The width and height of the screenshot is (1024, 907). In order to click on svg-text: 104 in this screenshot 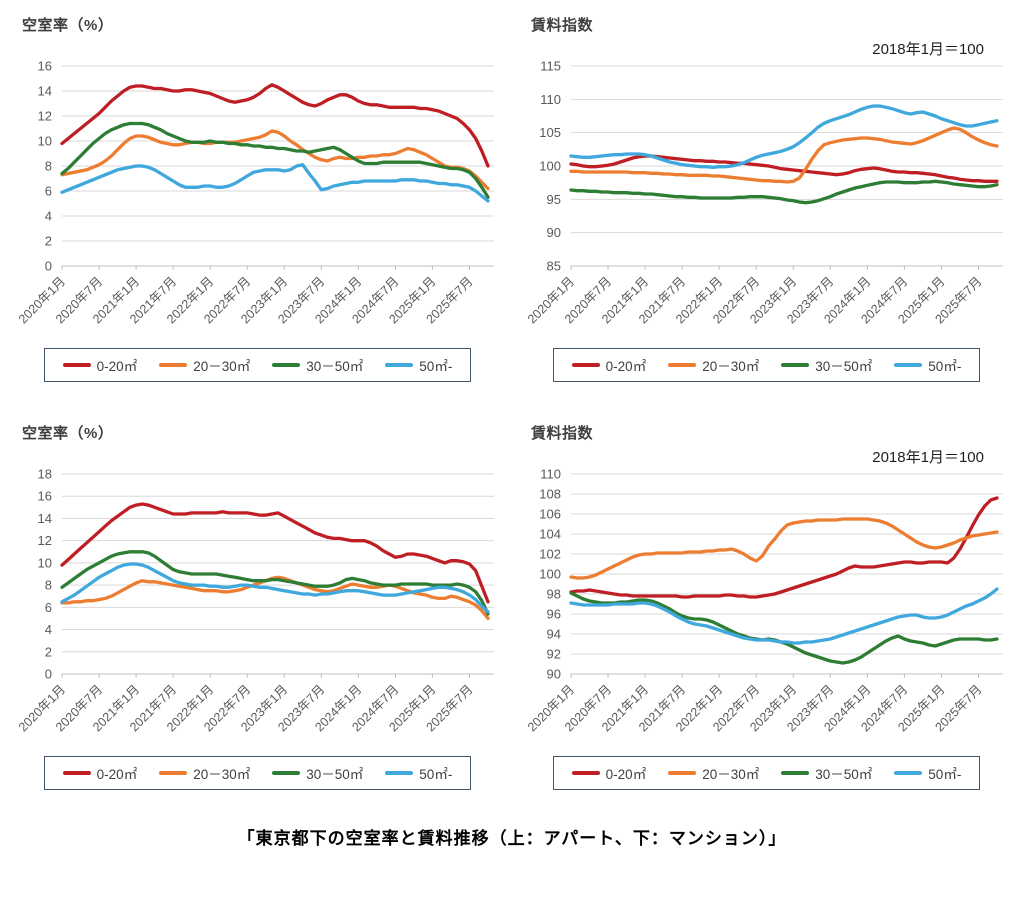, I will do `click(550, 534)`.